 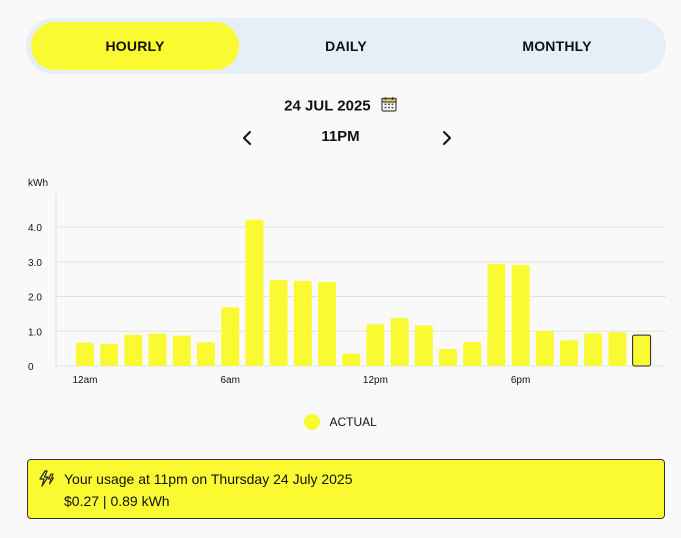 What do you see at coordinates (181, 350) in the screenshot?
I see `bar-4am` at bounding box center [181, 350].